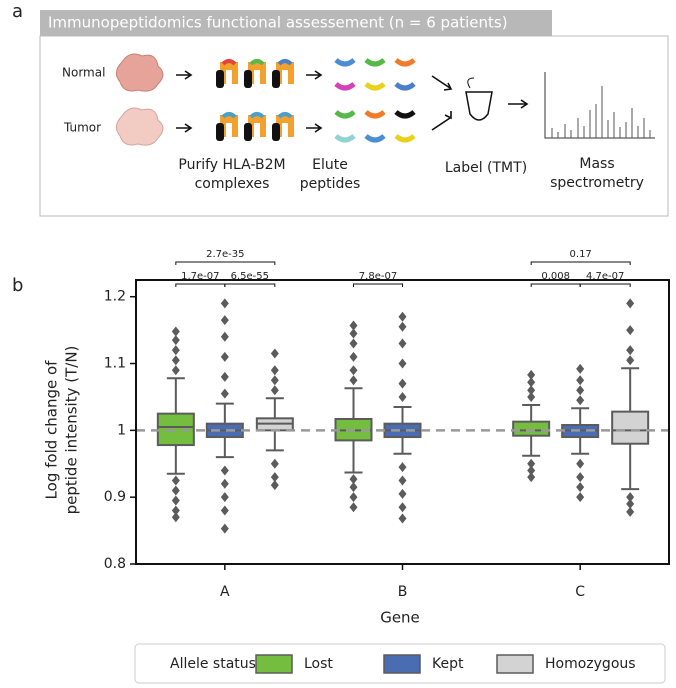  I want to click on step-label: spectrometry, so click(597, 183).